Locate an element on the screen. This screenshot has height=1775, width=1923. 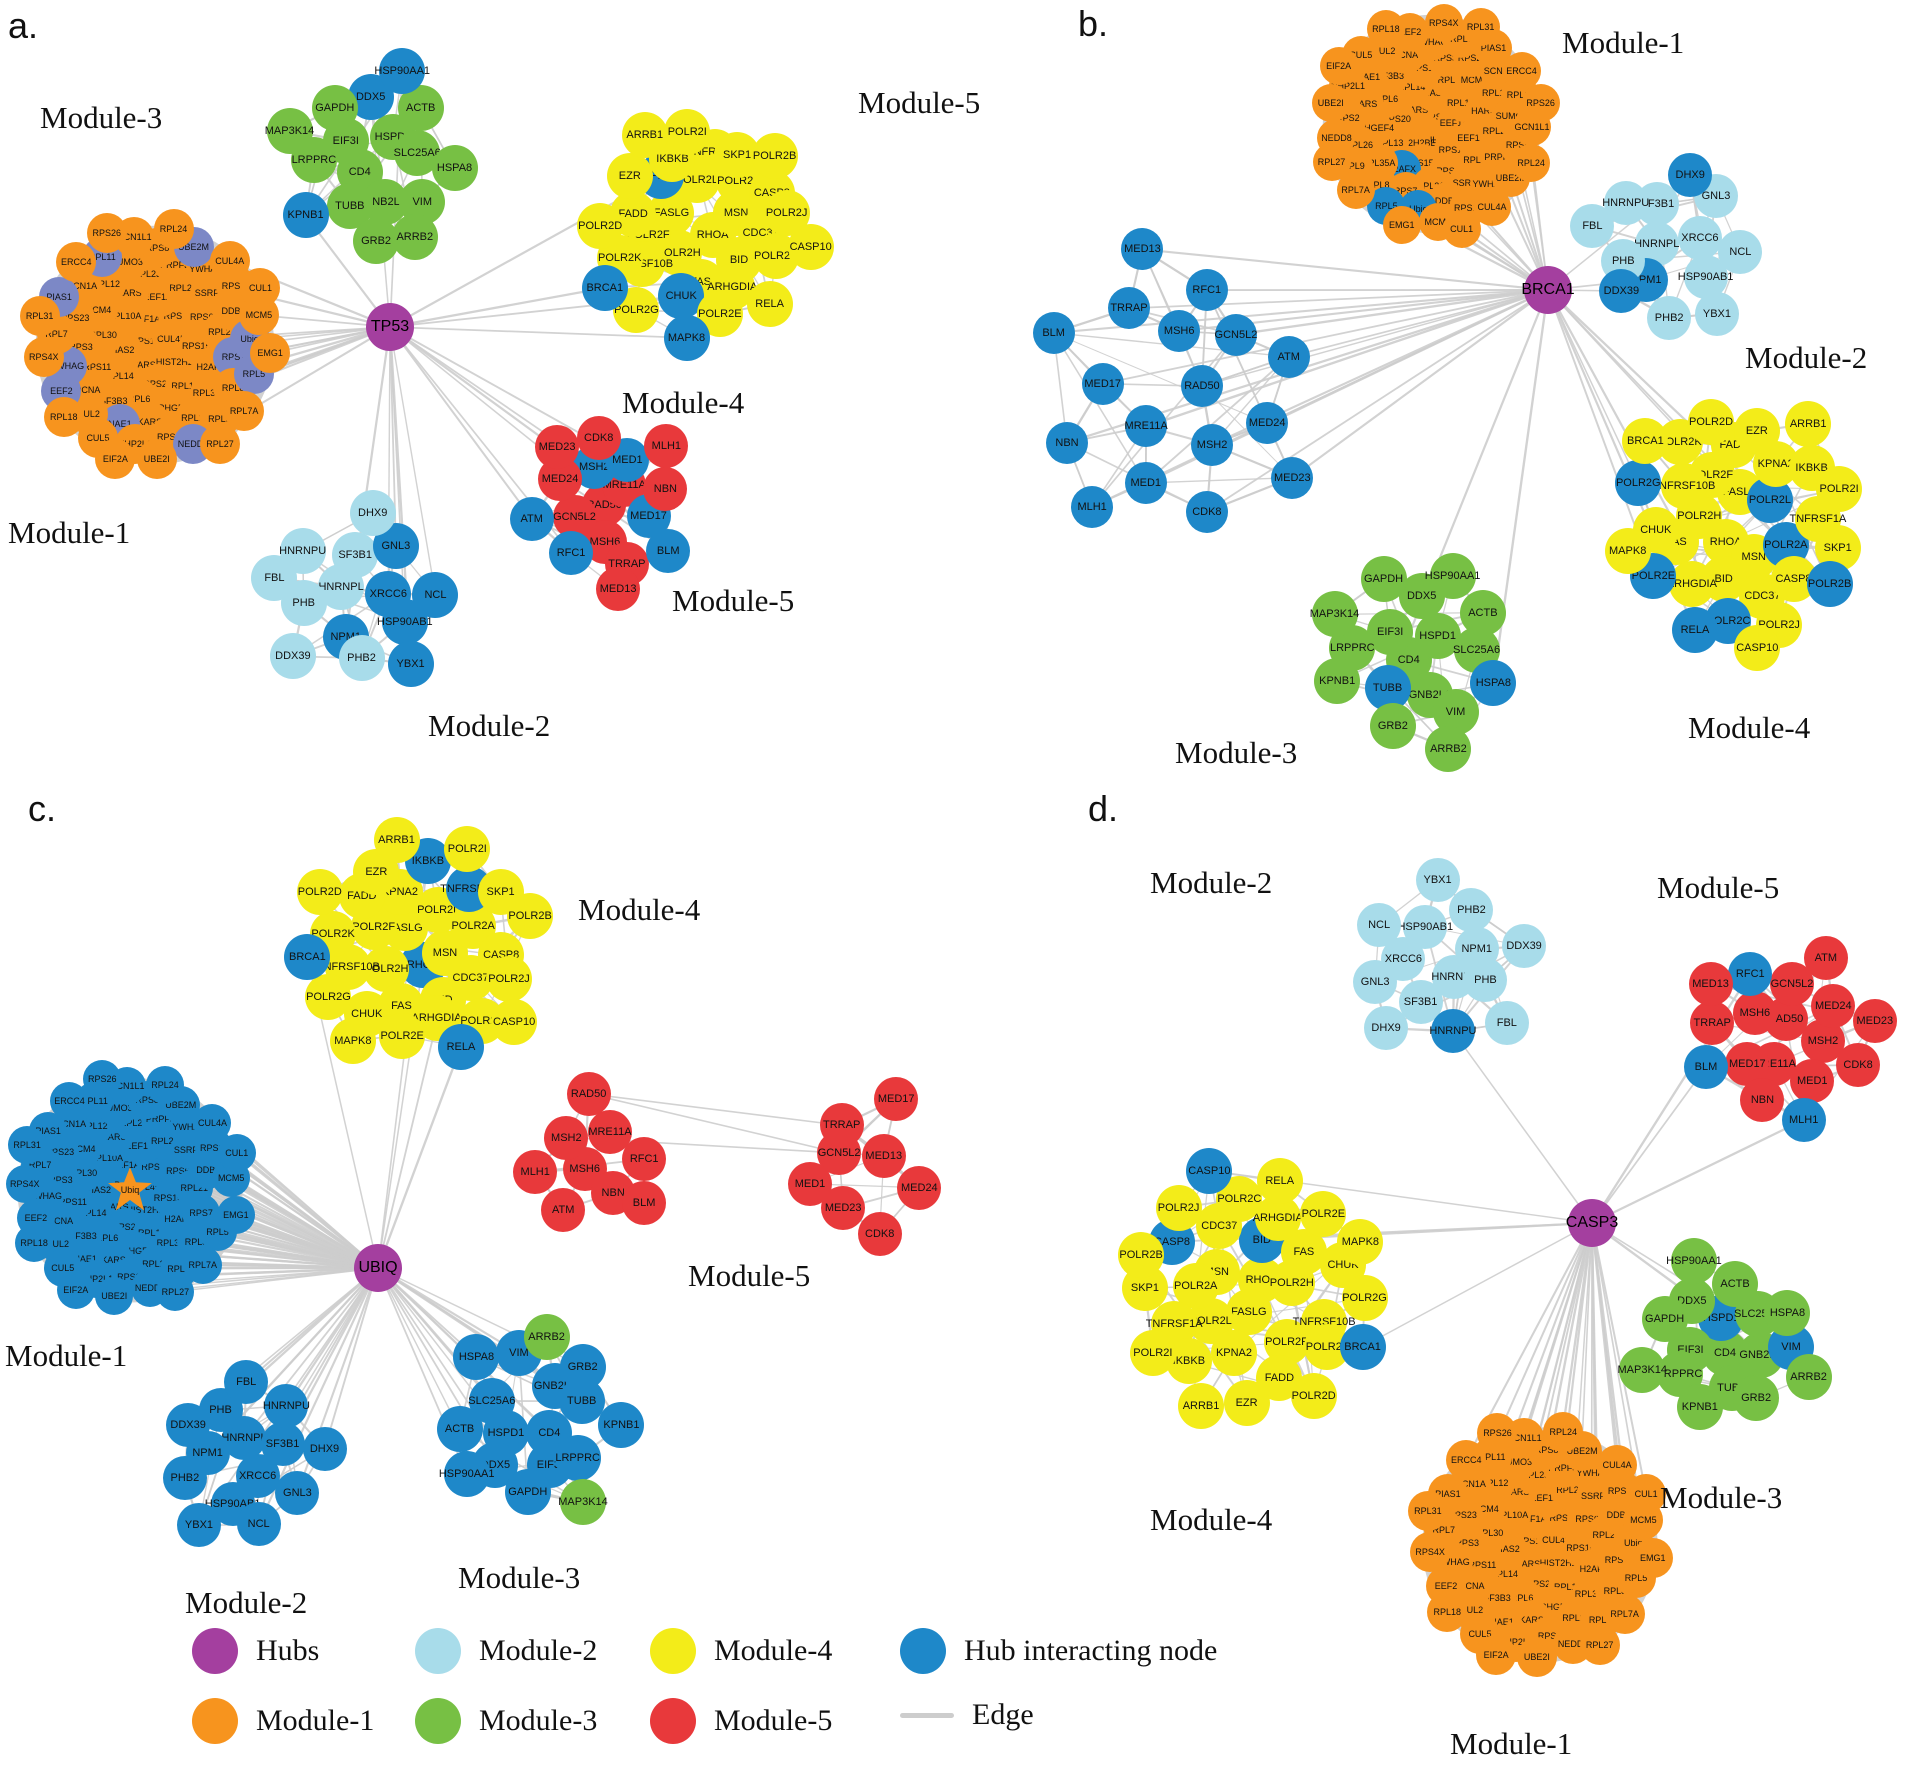
node-RAD50: RAD50 is located at coordinates (1201, 386).